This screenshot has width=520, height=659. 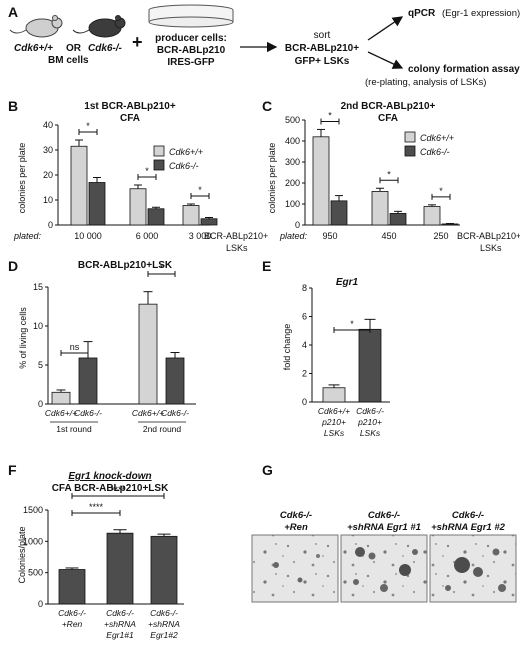 I want to click on or-label: OR, so click(x=74, y=48).